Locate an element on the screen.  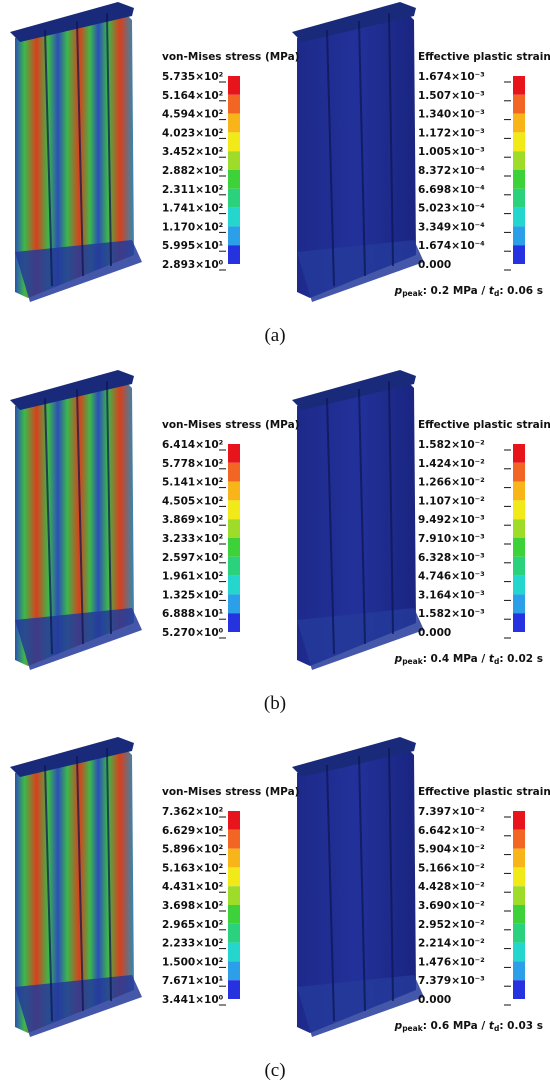
legend-label: 3.233×10² is located at coordinates (193, 539).